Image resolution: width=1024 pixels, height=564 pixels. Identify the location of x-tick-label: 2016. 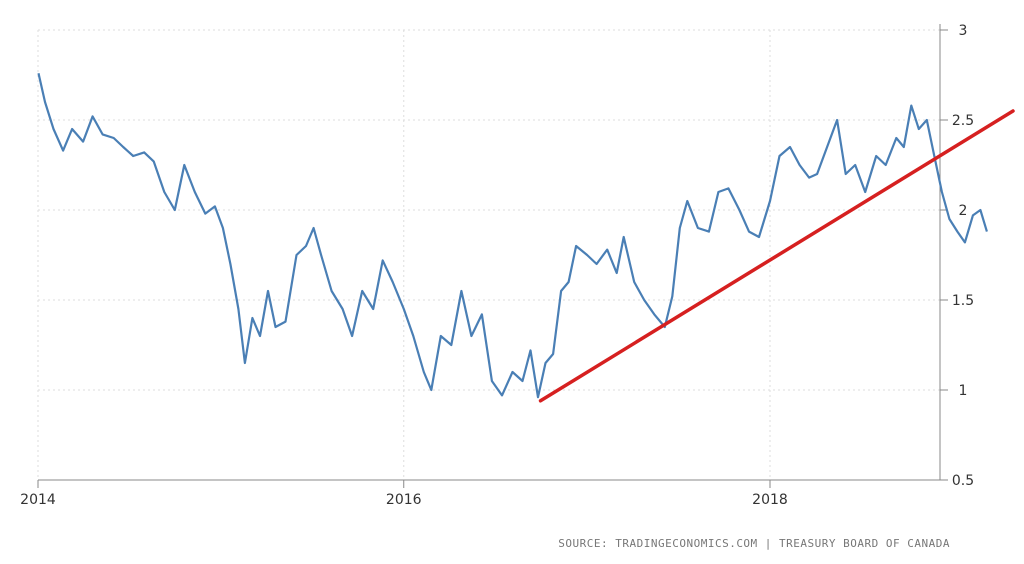
(404, 500).